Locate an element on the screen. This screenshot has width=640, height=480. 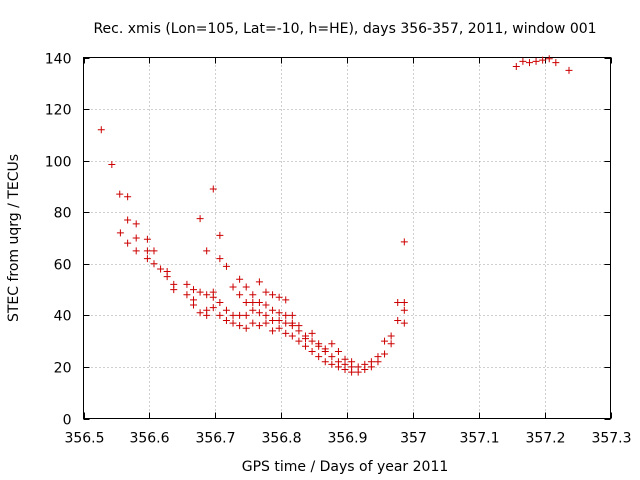
y-tick-label: 20 is located at coordinates (63, 369).